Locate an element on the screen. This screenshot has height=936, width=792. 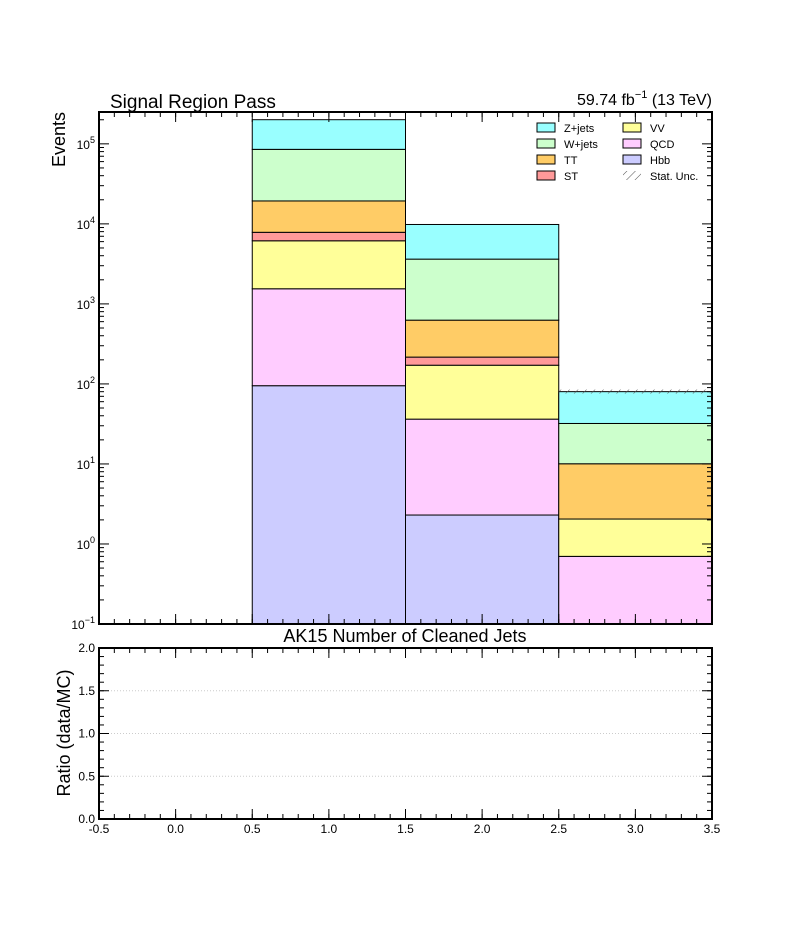
ratio-y-tick-label: 0.0 is located at coordinates (86, 819).